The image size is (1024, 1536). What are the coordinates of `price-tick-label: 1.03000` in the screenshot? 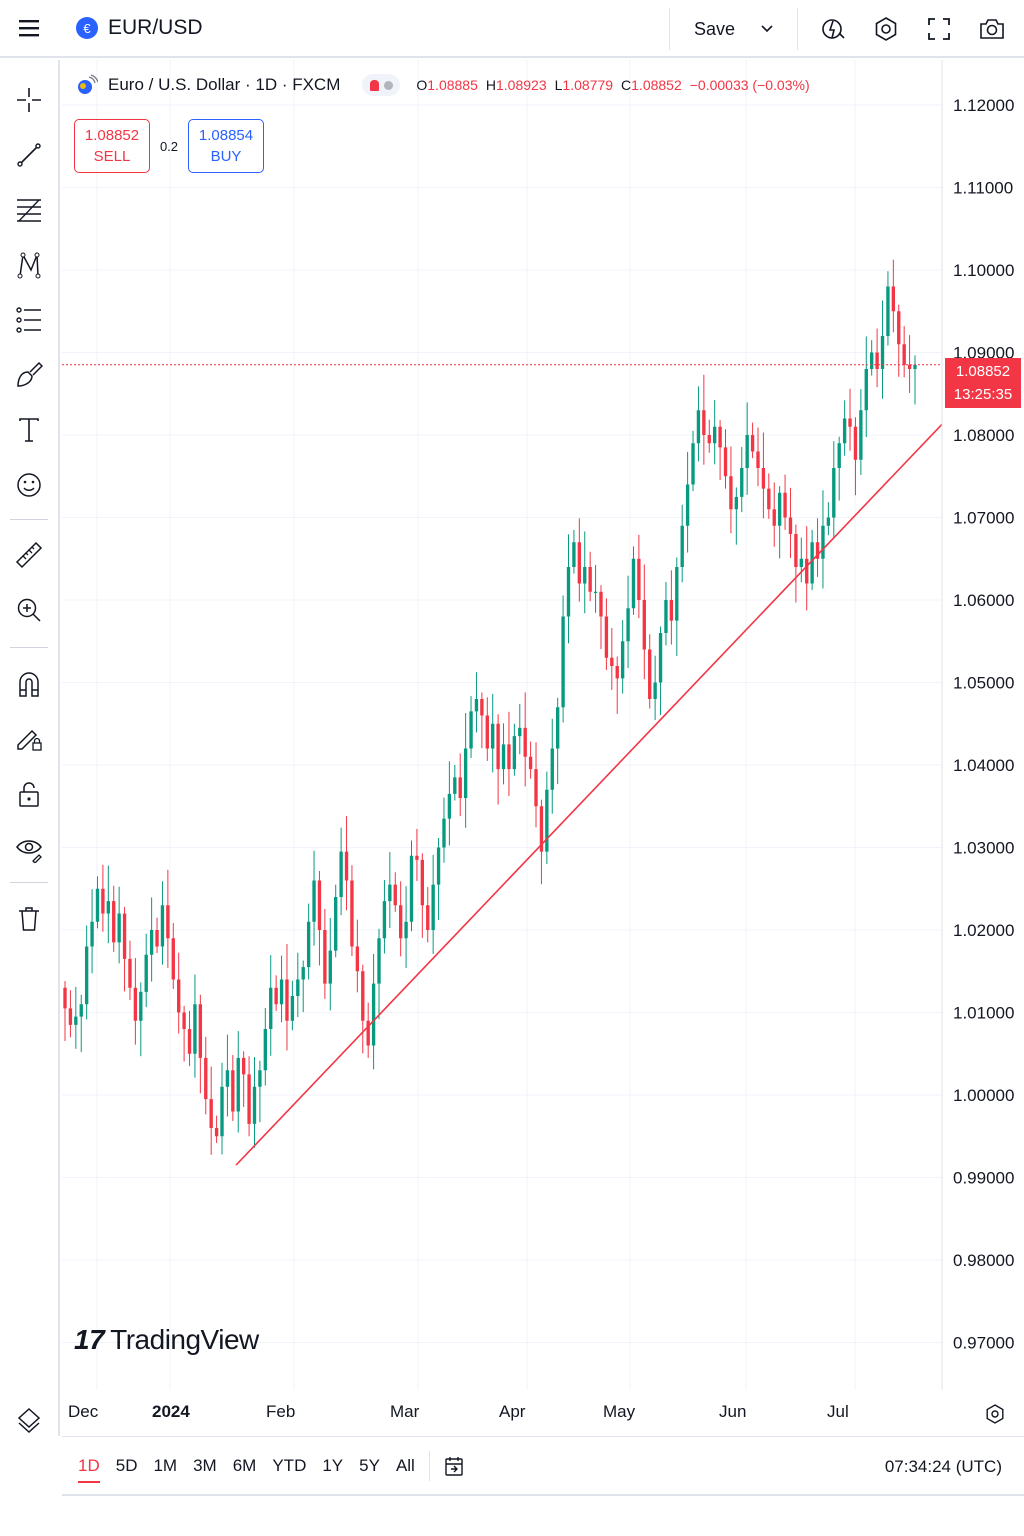 It's located at (983, 848).